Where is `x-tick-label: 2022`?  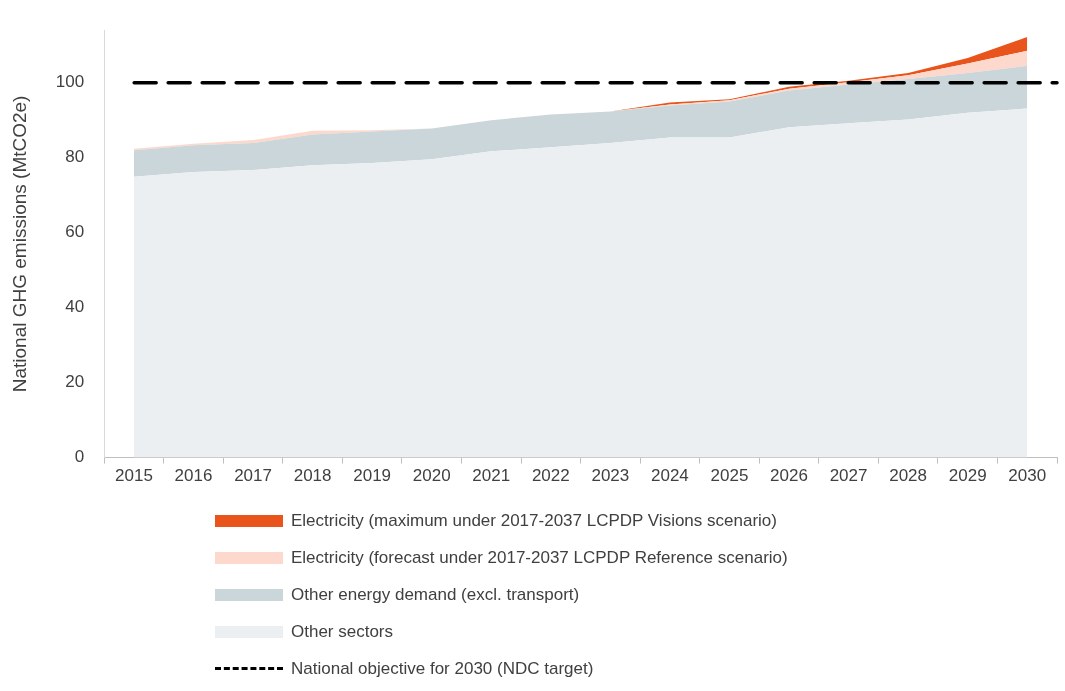 x-tick-label: 2022 is located at coordinates (550, 476).